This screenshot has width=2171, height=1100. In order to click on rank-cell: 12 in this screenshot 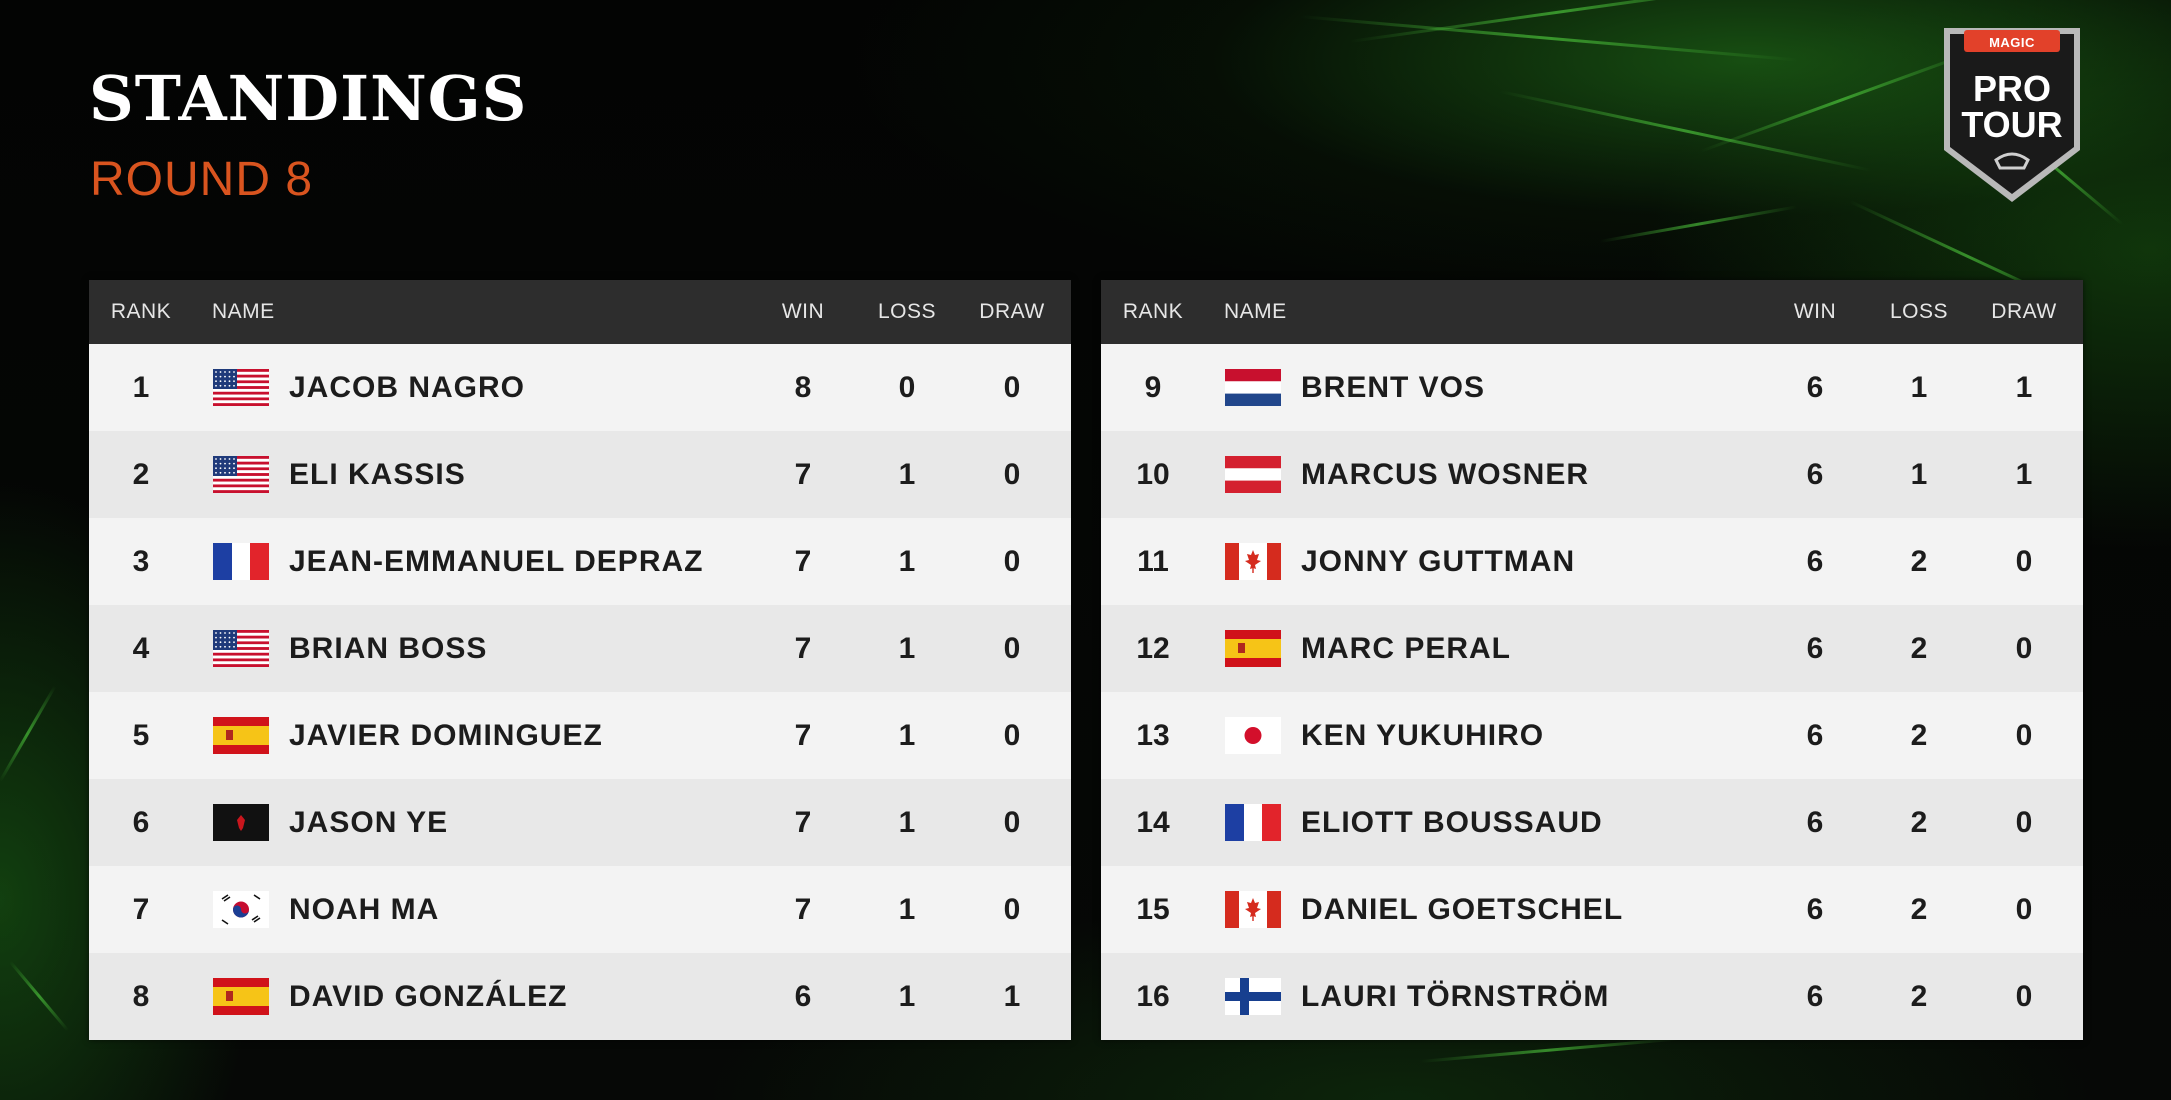, I will do `click(1153, 648)`.